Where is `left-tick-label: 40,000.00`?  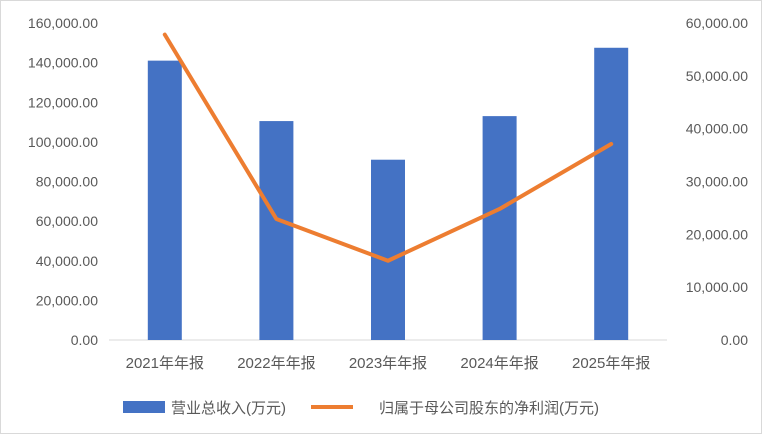 left-tick-label: 40,000.00 is located at coordinates (67, 261).